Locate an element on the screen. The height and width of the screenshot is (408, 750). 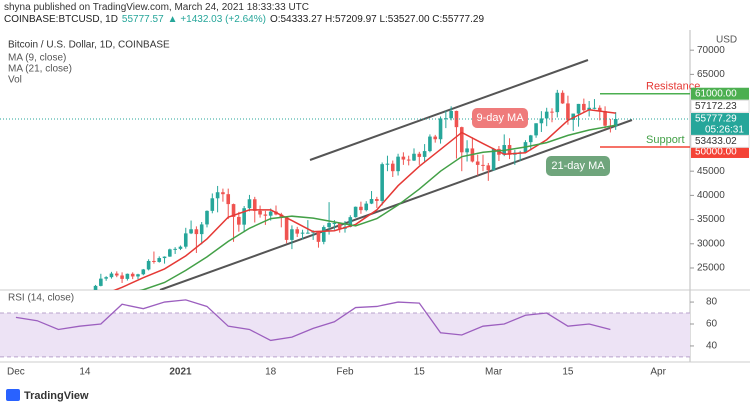
volume-label: Vol is located at coordinates (15, 80).